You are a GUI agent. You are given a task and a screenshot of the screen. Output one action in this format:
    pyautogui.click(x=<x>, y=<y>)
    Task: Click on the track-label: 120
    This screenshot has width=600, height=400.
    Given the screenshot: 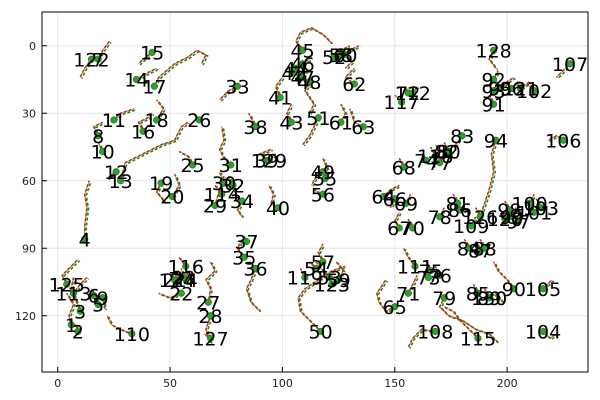 What is the action you would take?
    pyautogui.click(x=505, y=220)
    